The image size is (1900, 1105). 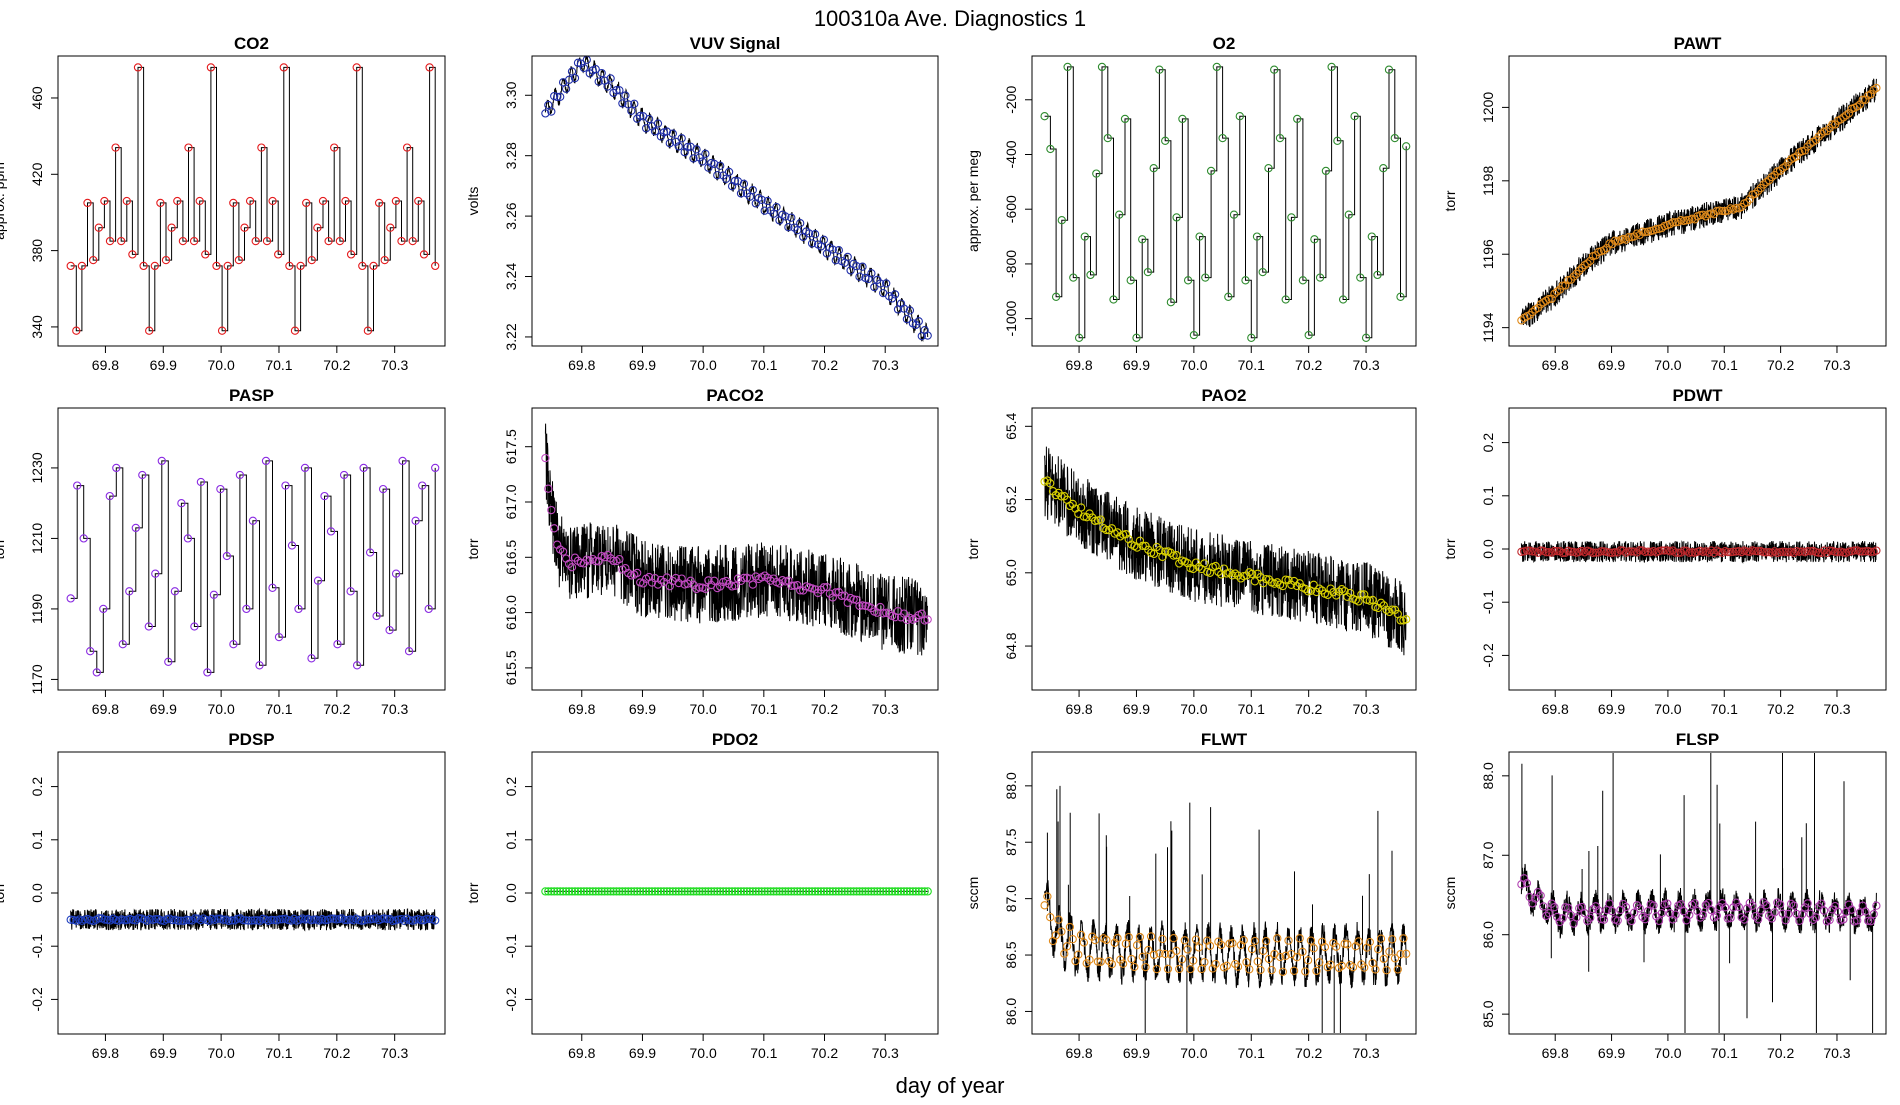 I want to click on x-tick-label: 69.8, so click(x=1078, y=709).